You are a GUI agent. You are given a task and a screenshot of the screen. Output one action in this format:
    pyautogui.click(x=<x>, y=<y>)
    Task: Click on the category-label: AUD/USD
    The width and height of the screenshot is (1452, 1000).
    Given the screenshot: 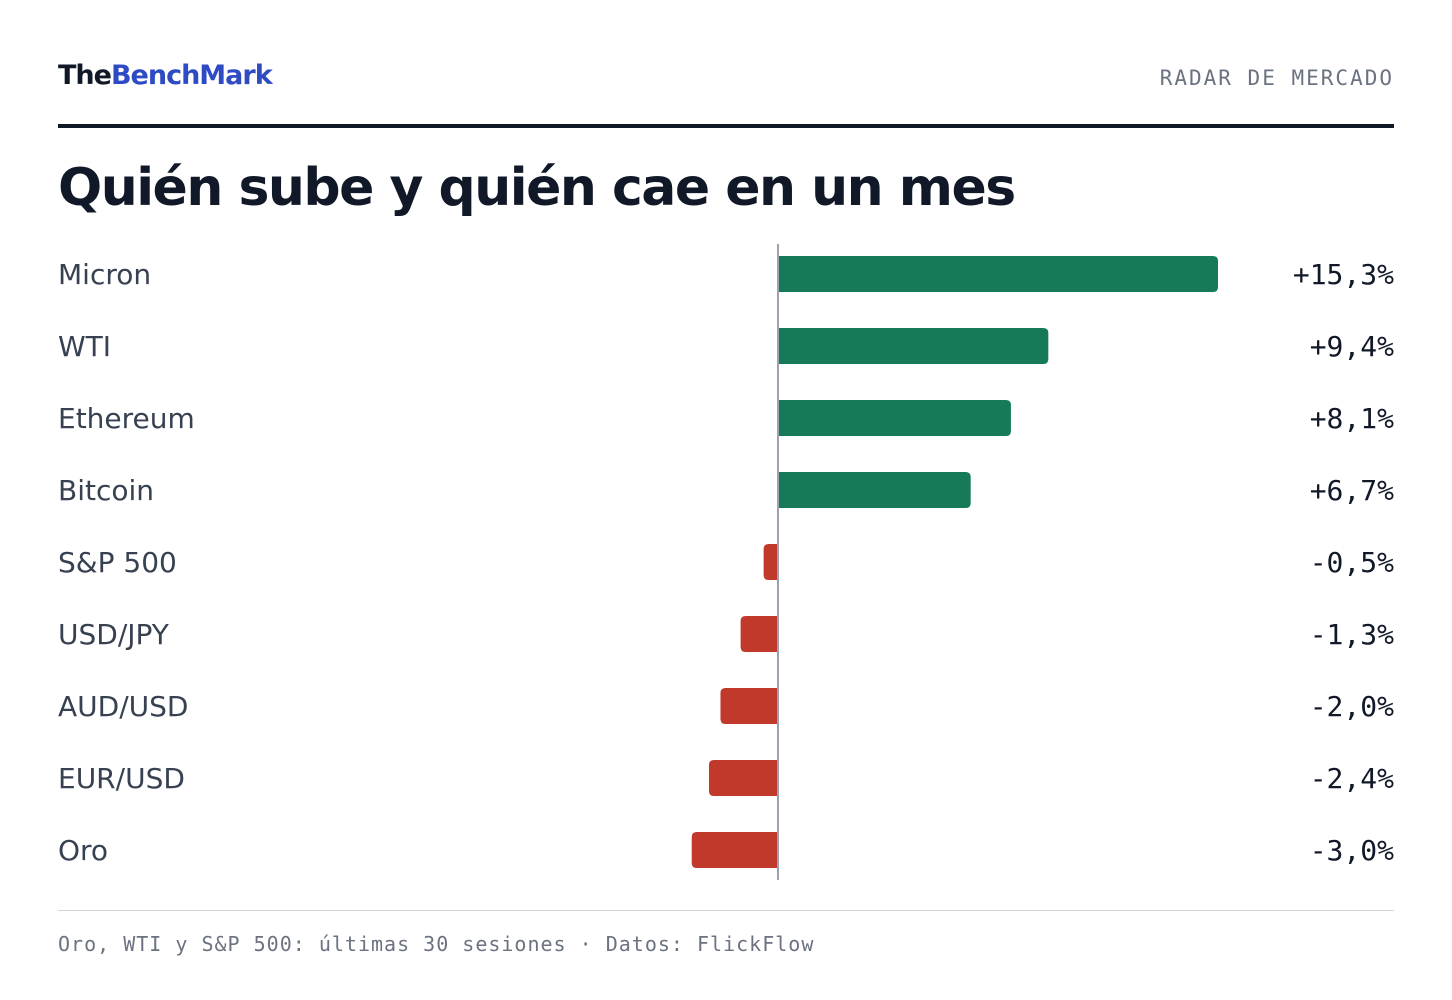 What is the action you would take?
    pyautogui.click(x=123, y=706)
    